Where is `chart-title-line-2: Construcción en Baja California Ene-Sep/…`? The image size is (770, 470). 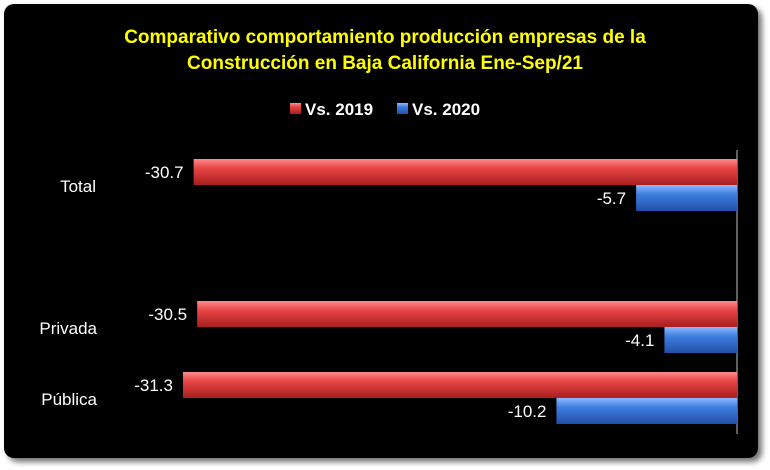
chart-title-line-2: Construcción en Baja California Ene-Sep/… is located at coordinates (385, 63).